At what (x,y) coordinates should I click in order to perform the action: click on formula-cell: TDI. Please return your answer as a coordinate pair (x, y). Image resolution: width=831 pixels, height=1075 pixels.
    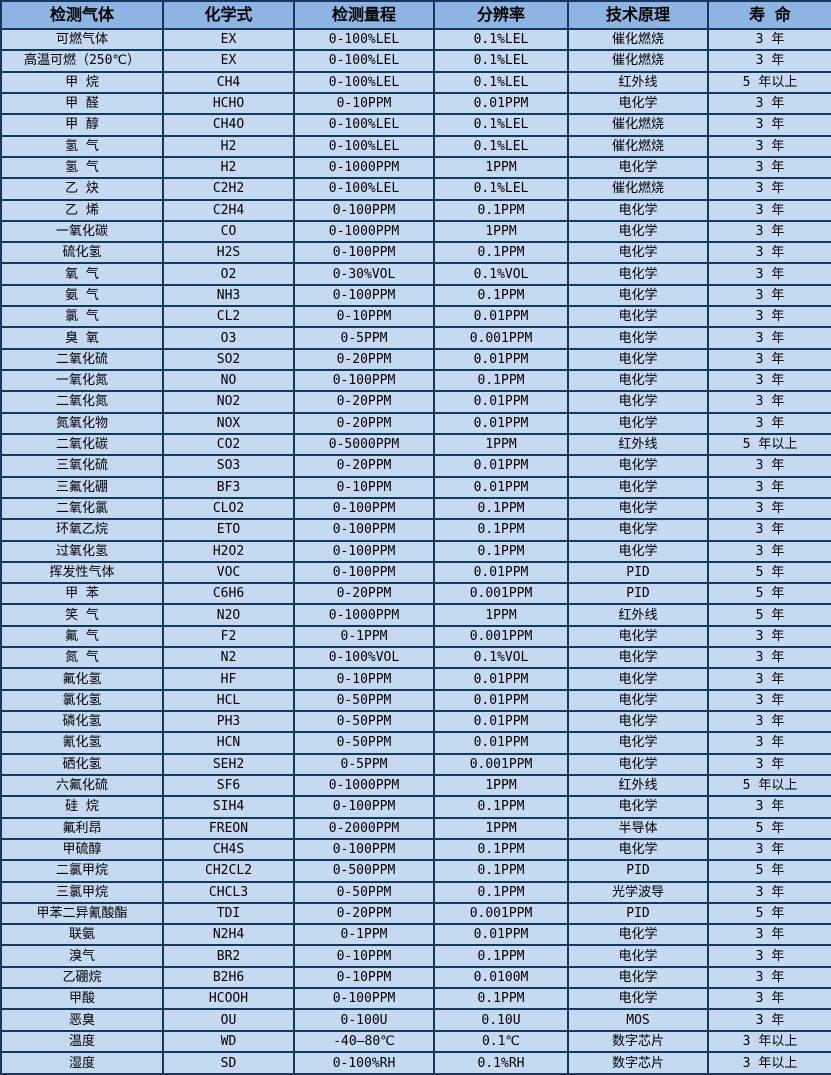
    Looking at the image, I should click on (228, 913).